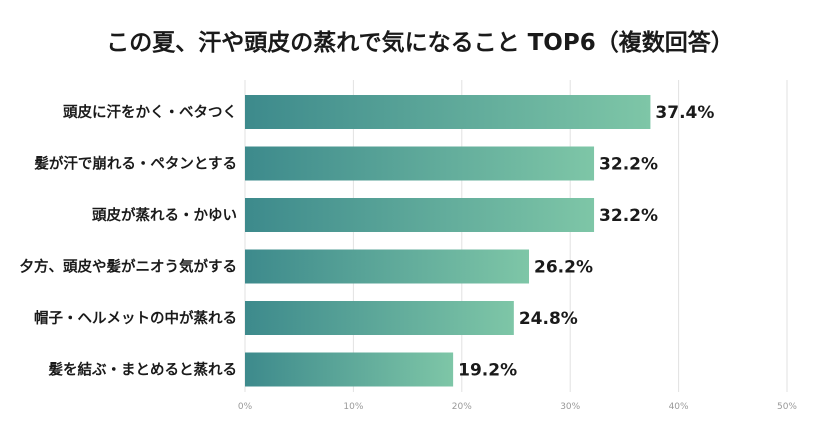 The height and width of the screenshot is (439, 840). What do you see at coordinates (150, 112) in the screenshot?
I see `category-label: 頭皮に汗をかく・ベタつく` at bounding box center [150, 112].